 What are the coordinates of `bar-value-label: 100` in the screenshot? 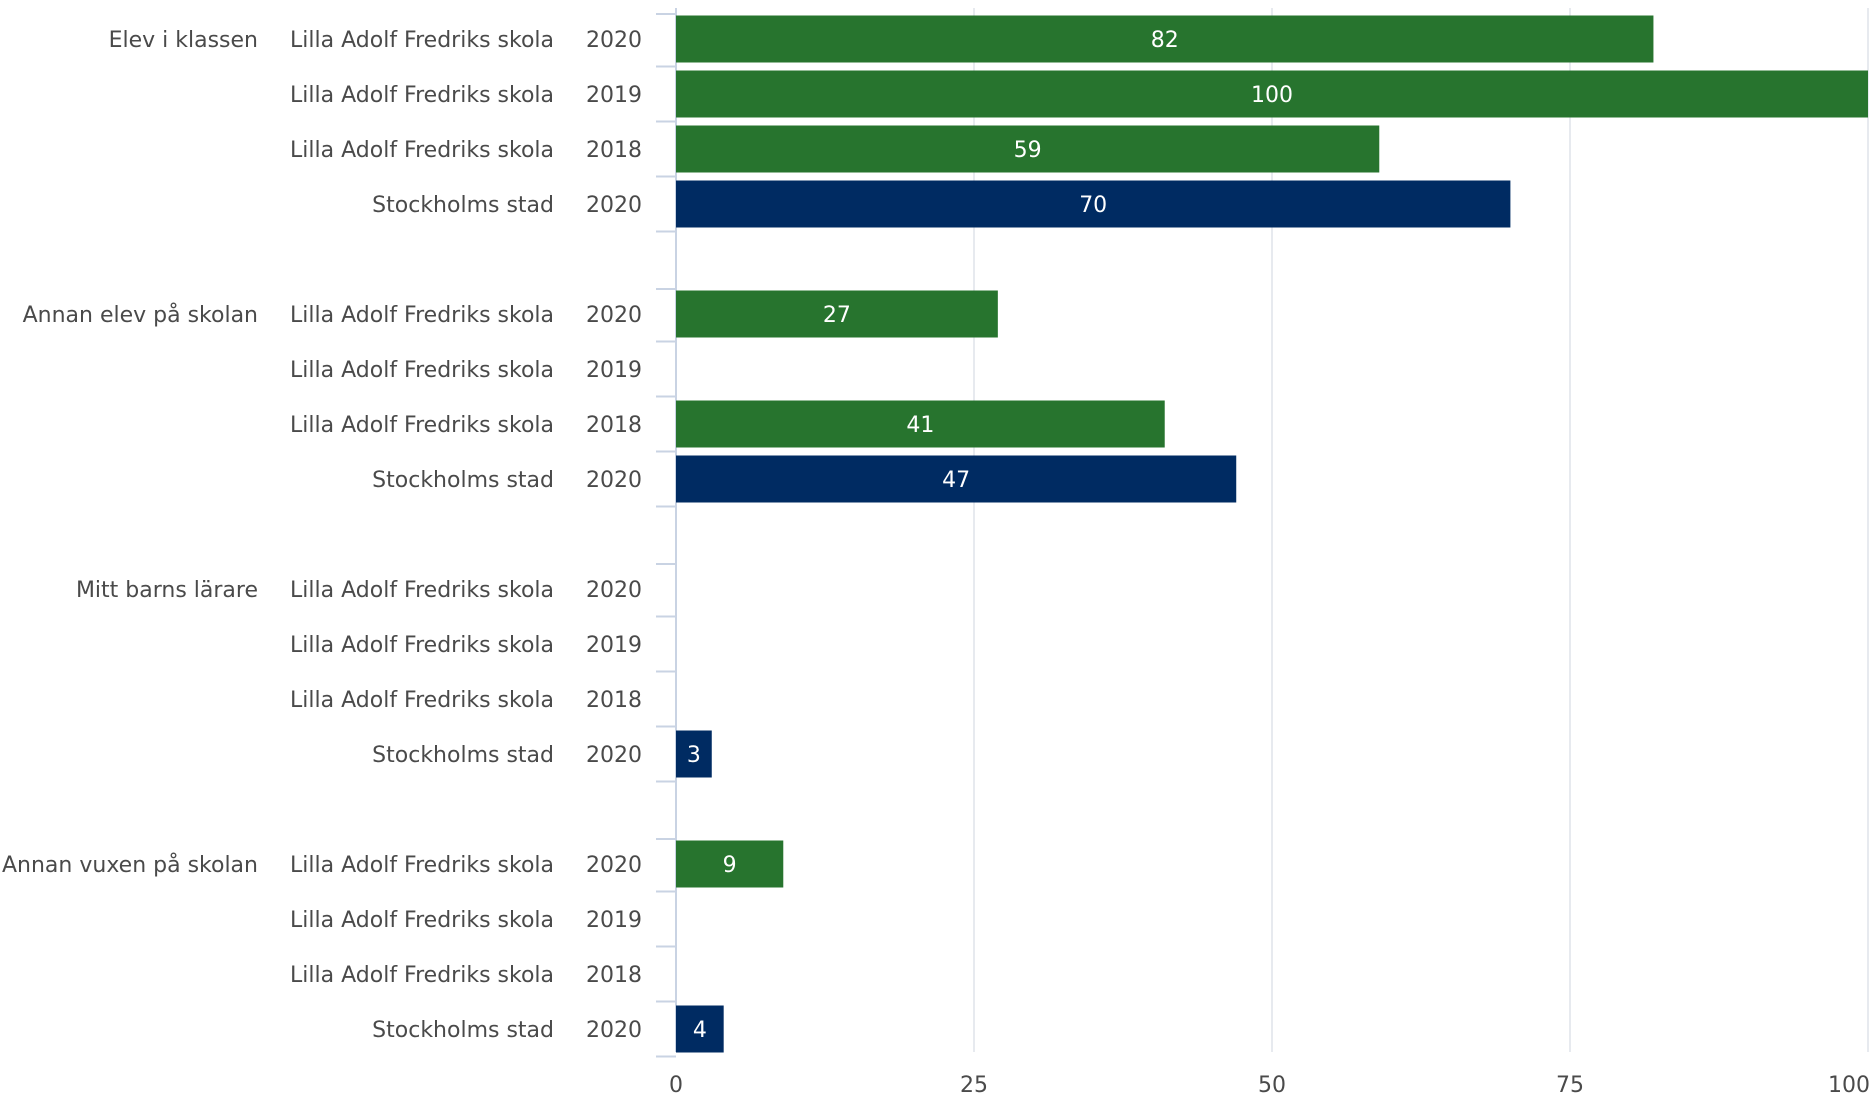 It's located at (1272, 95).